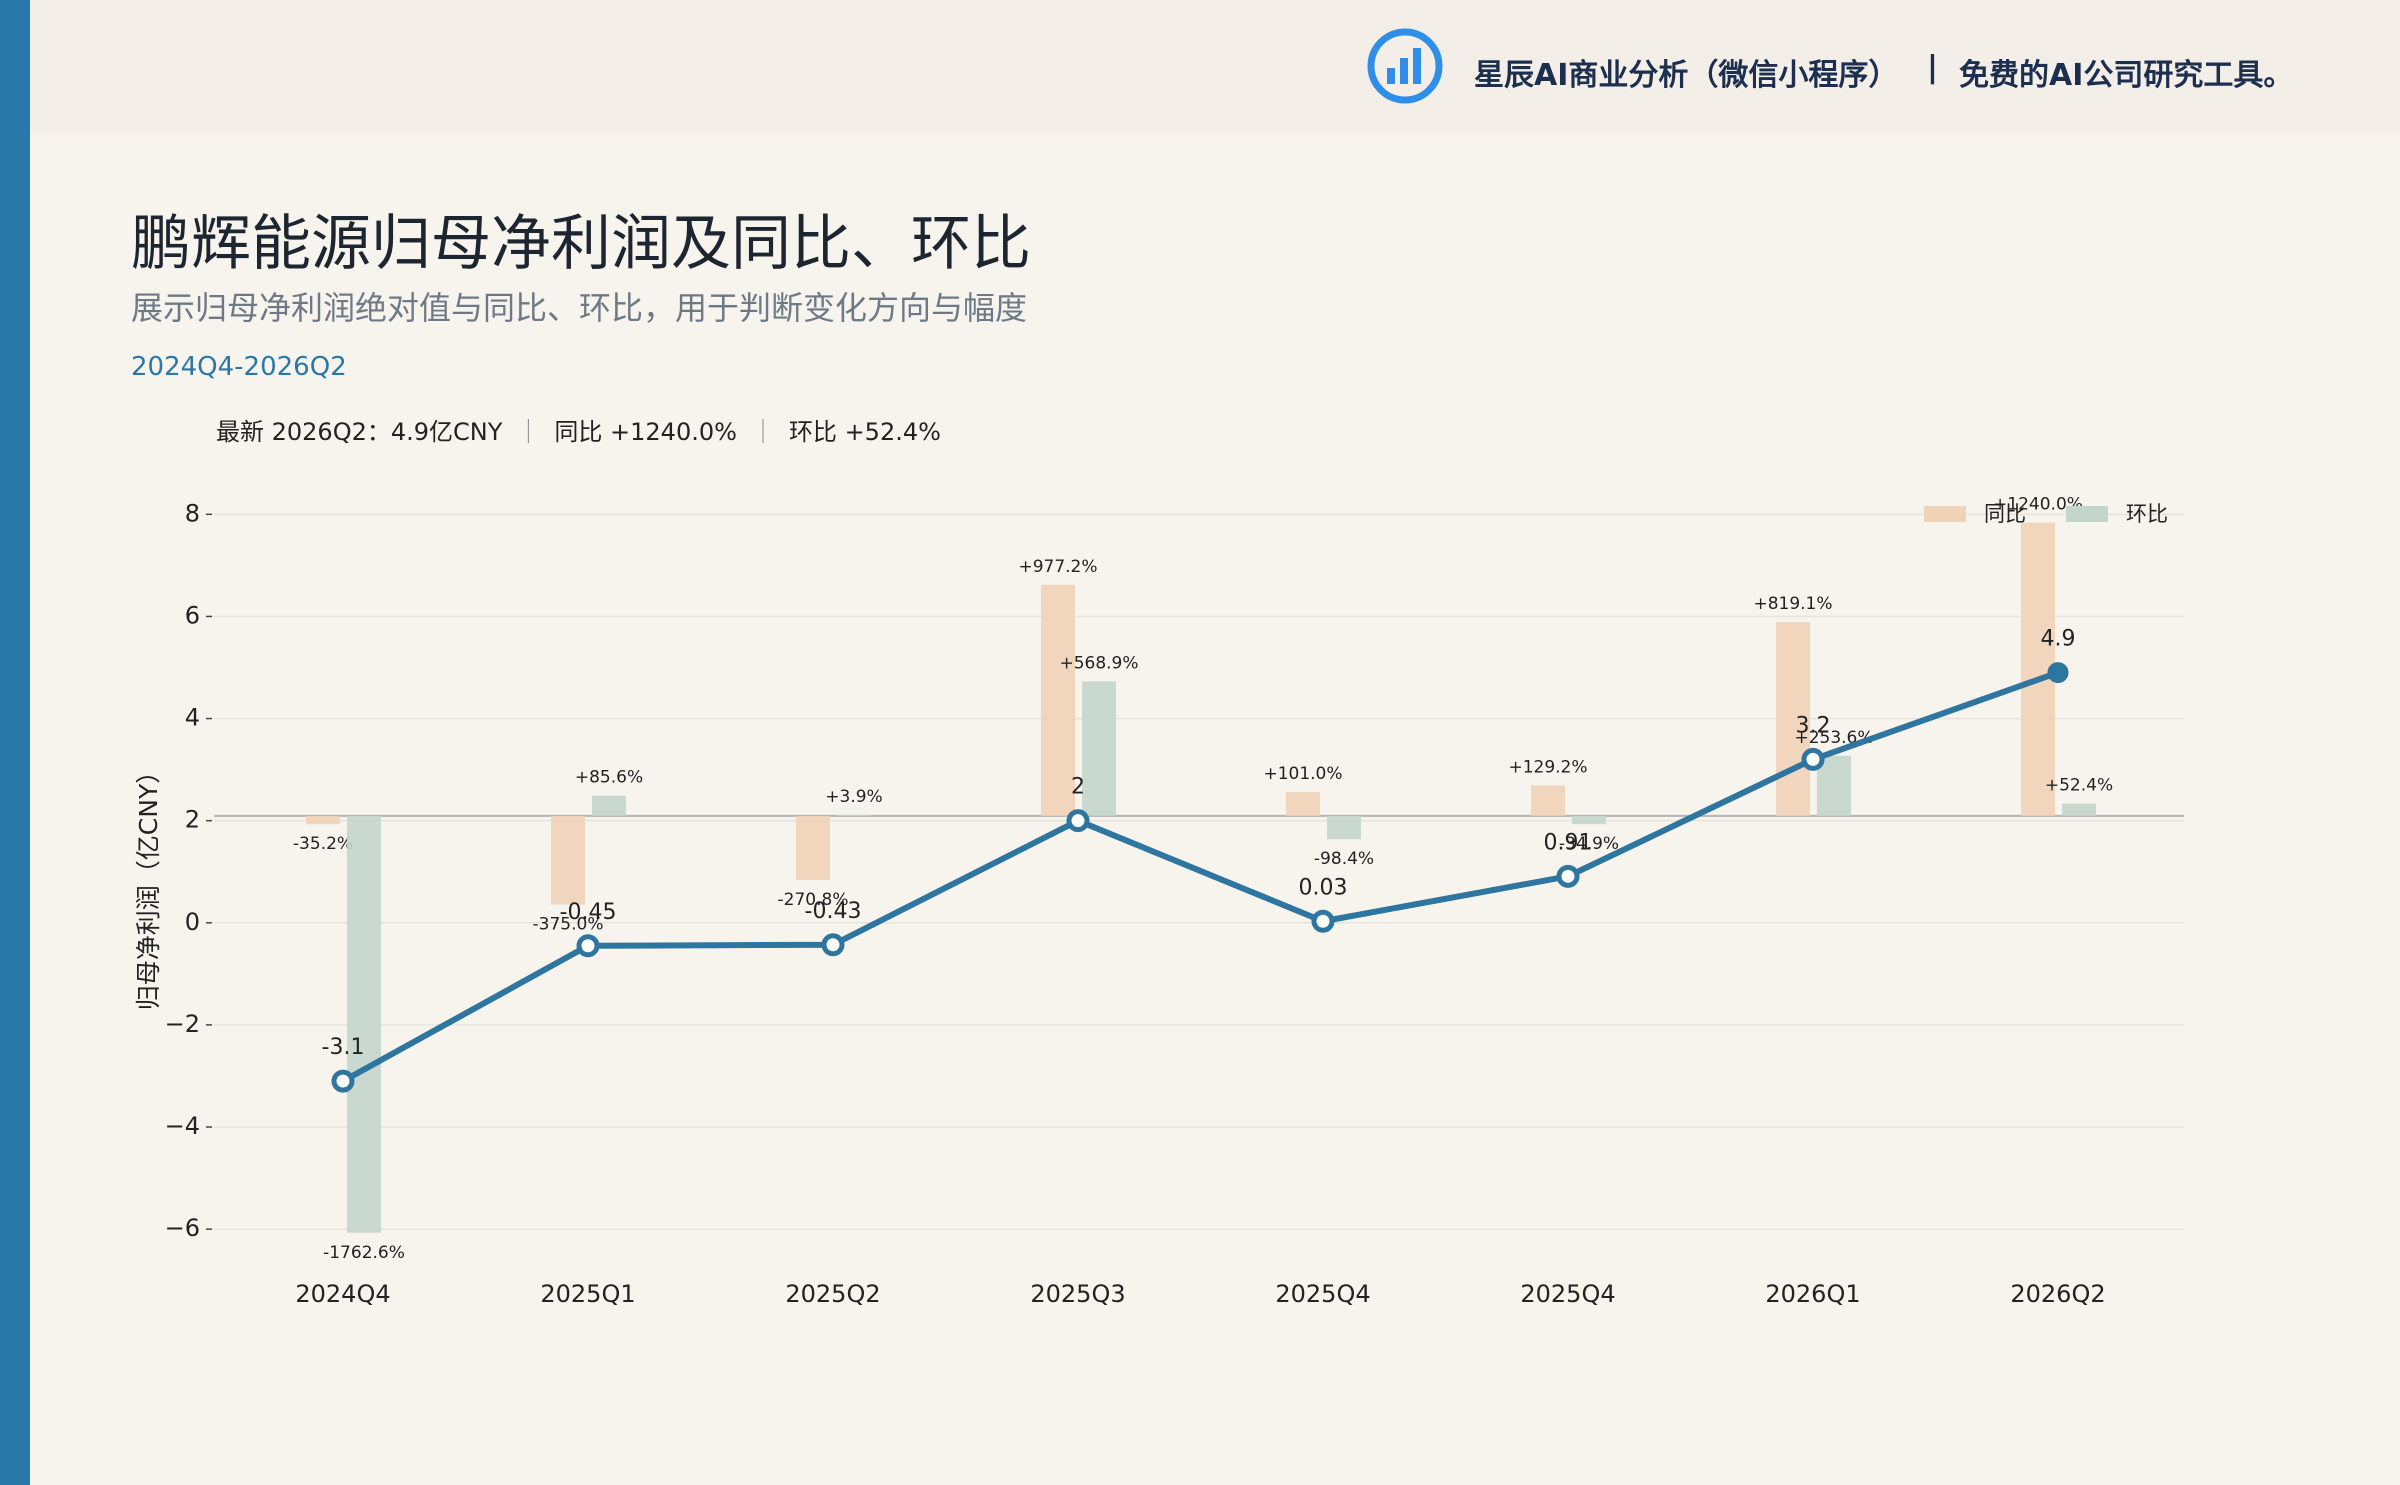  I want to click on y-tick-label: 4, so click(192, 718).